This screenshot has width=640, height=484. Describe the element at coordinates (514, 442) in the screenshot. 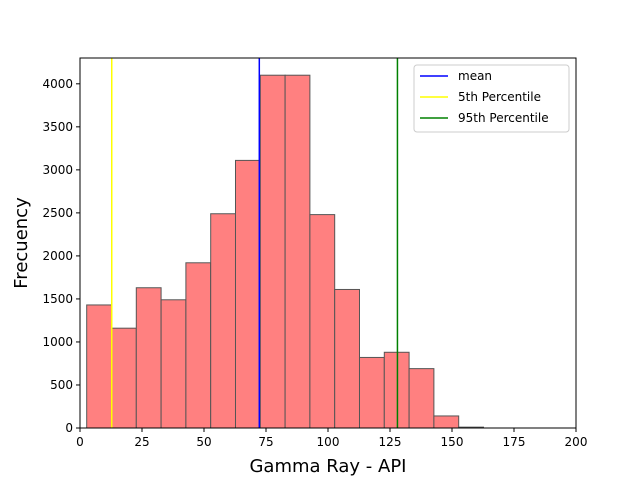

I see `x-tick-label: 175` at that location.